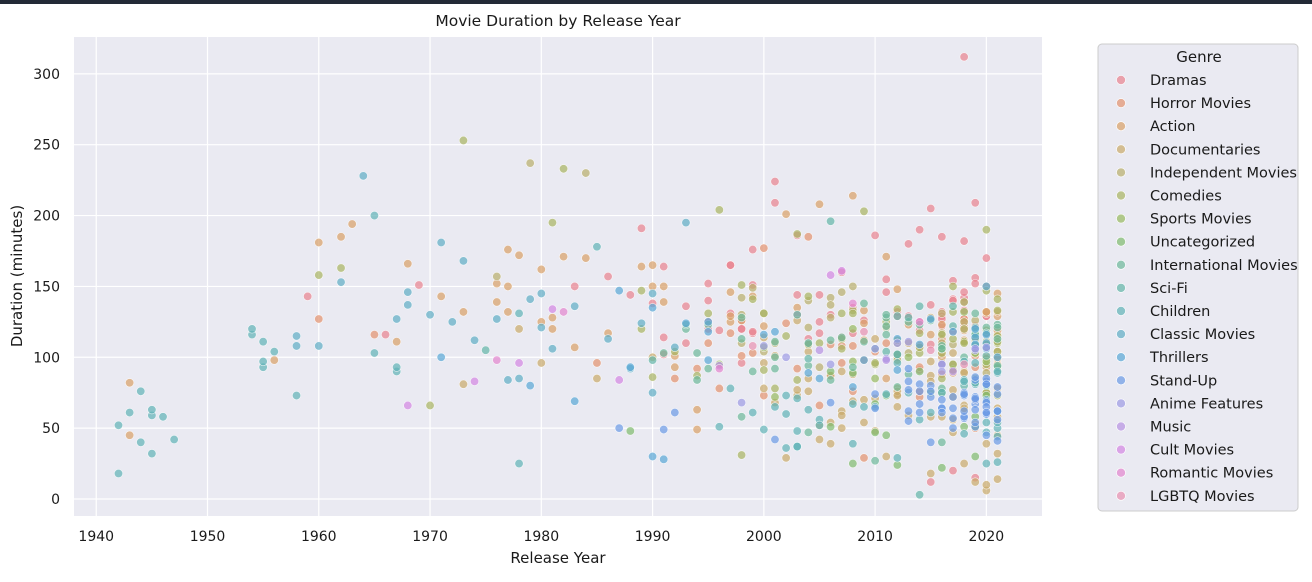  Describe the element at coordinates (1200, 104) in the screenshot. I see `legend-label: Horror Movies` at that location.